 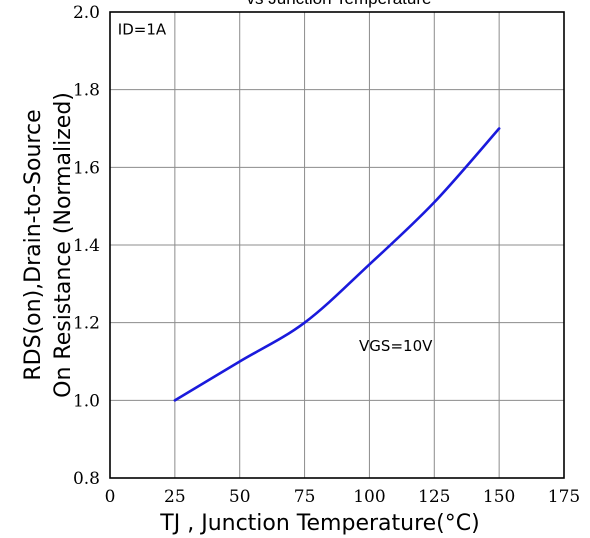 I want to click on x-tick-label: 175, so click(x=564, y=497).